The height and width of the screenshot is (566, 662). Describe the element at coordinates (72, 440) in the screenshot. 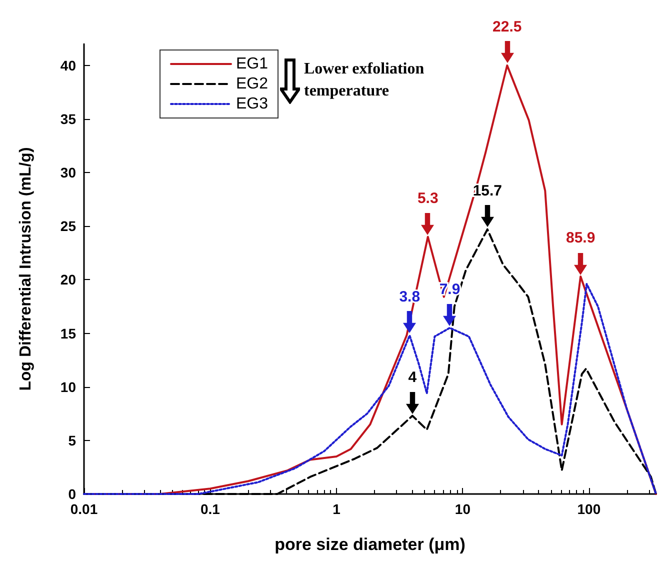

I see `y-tick-label: 5` at that location.